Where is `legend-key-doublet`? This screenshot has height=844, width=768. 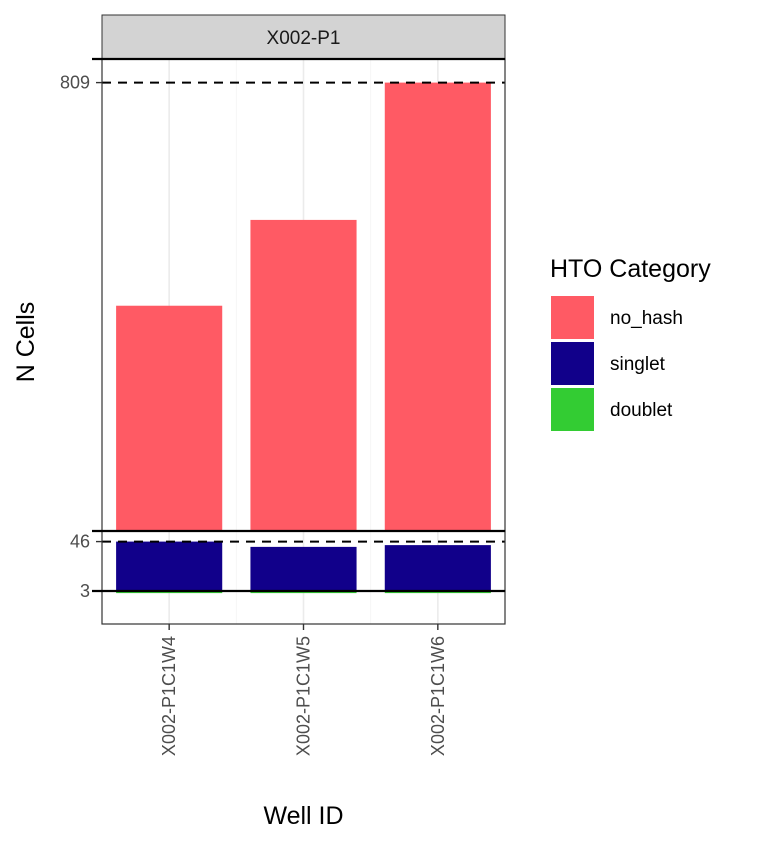 legend-key-doublet is located at coordinates (572, 409).